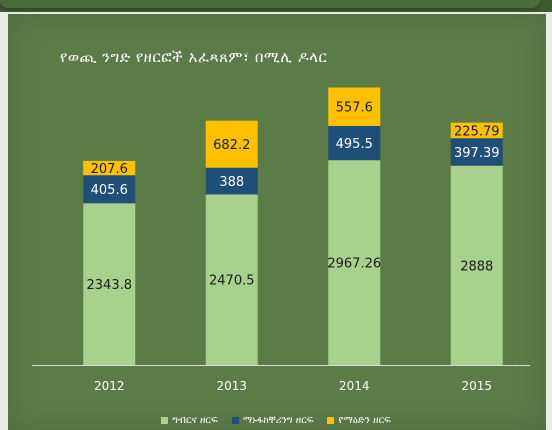  I want to click on data-label-mining-2015: 225.79, so click(477, 131).